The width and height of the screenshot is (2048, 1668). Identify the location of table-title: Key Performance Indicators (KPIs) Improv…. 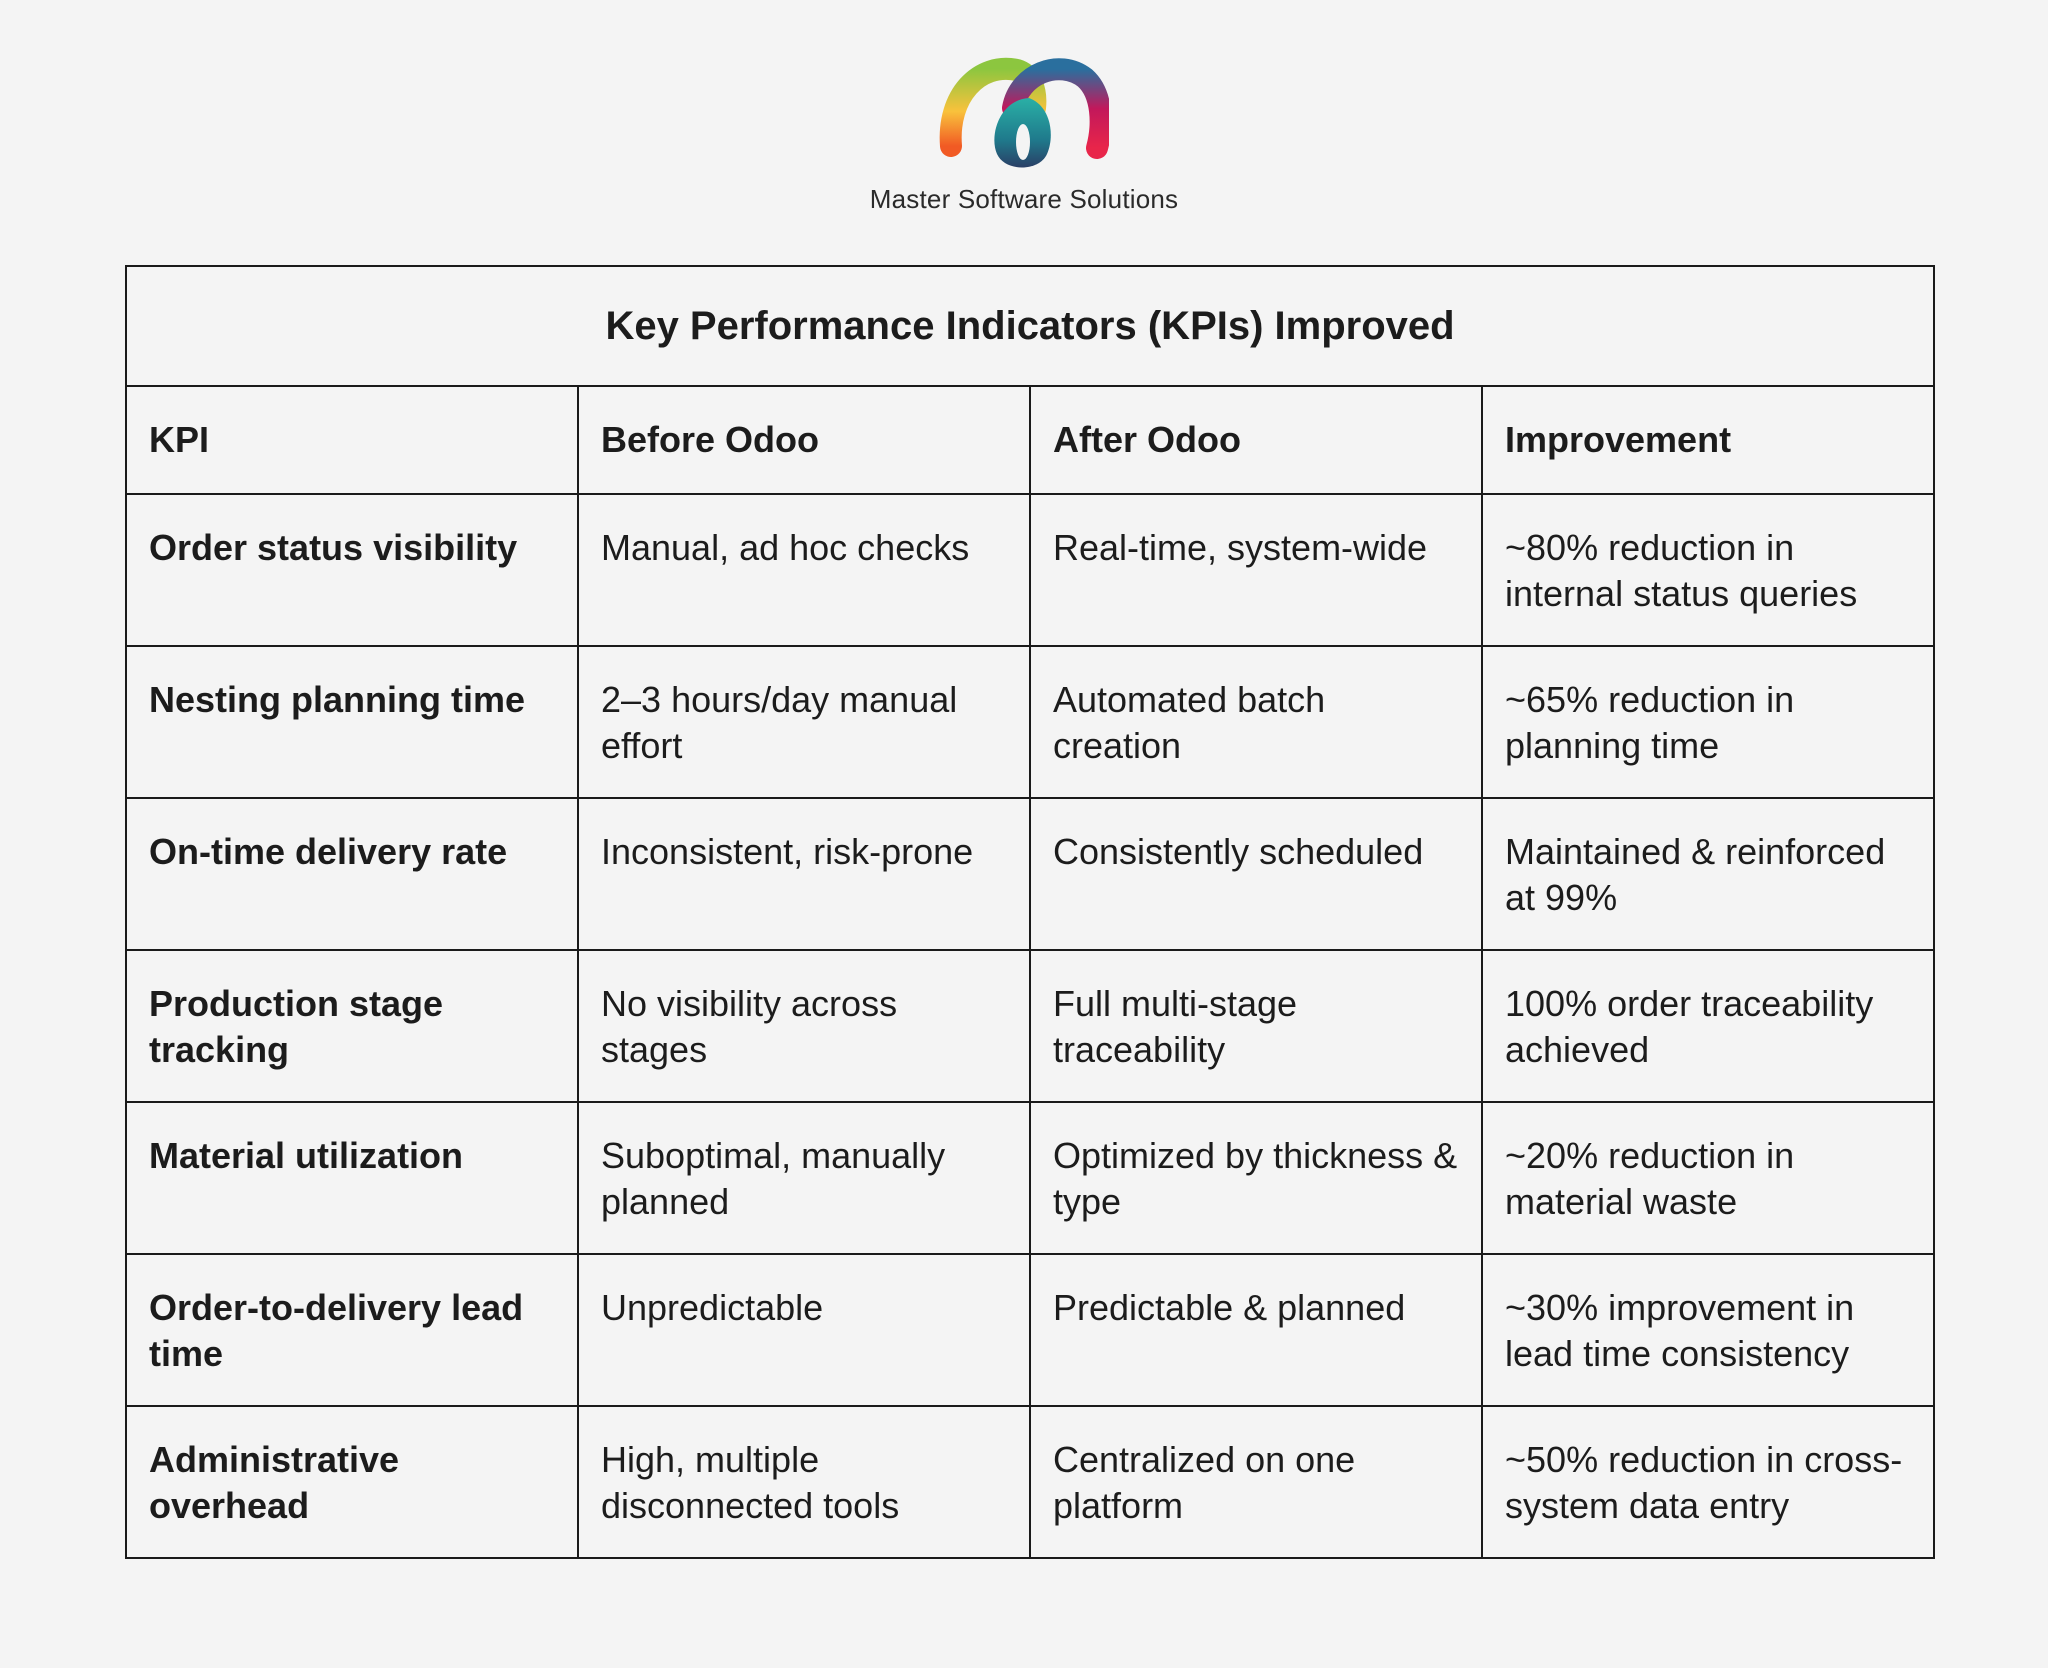
(1030, 326).